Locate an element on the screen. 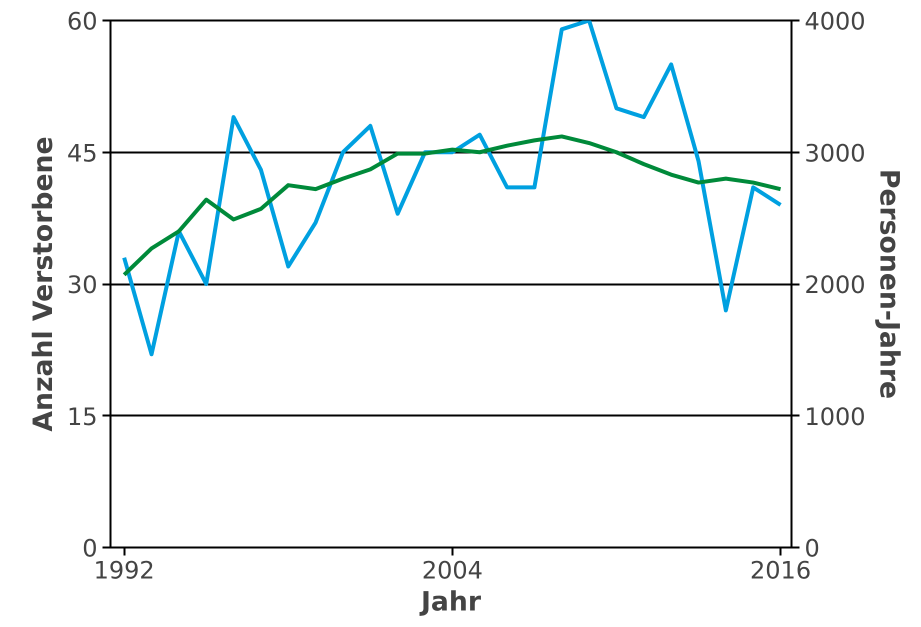 This screenshot has height=627, width=921. y-axis-title: Anzahl Verstorbene is located at coordinates (43, 284).